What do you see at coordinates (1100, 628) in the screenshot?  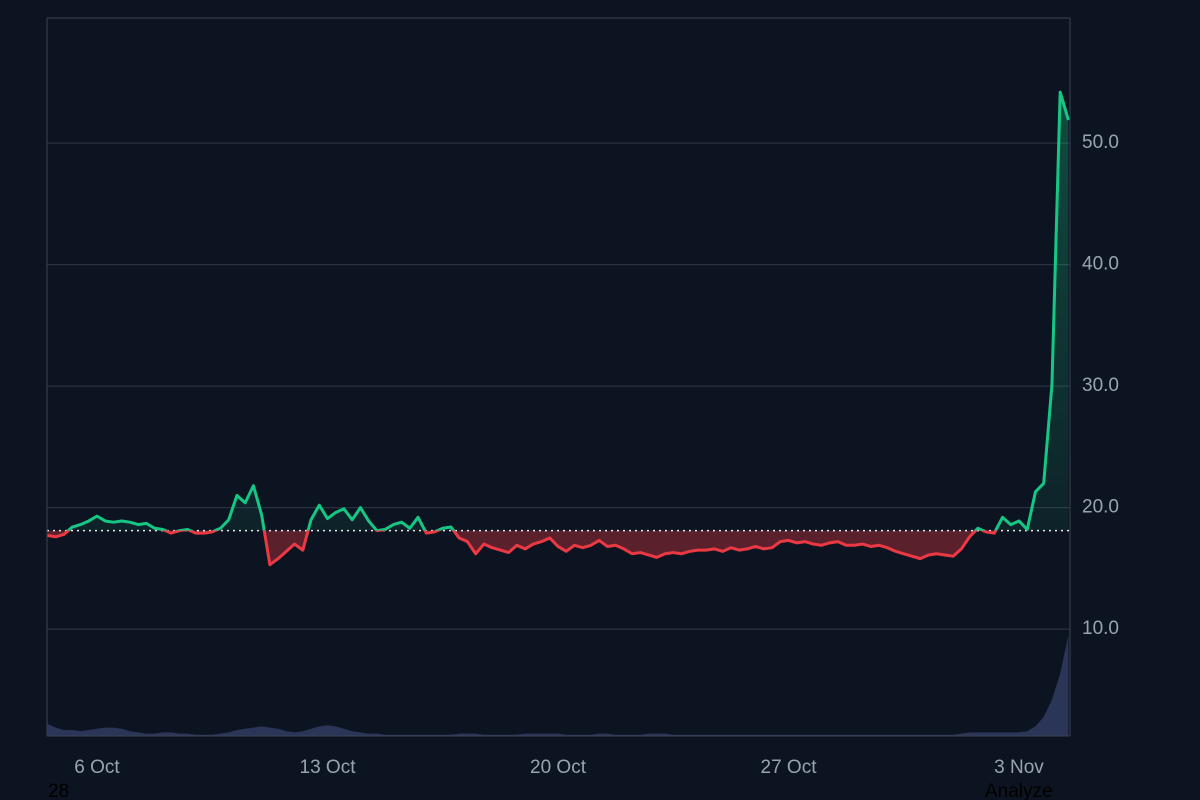 I see `y-tick-label: 10.0` at bounding box center [1100, 628].